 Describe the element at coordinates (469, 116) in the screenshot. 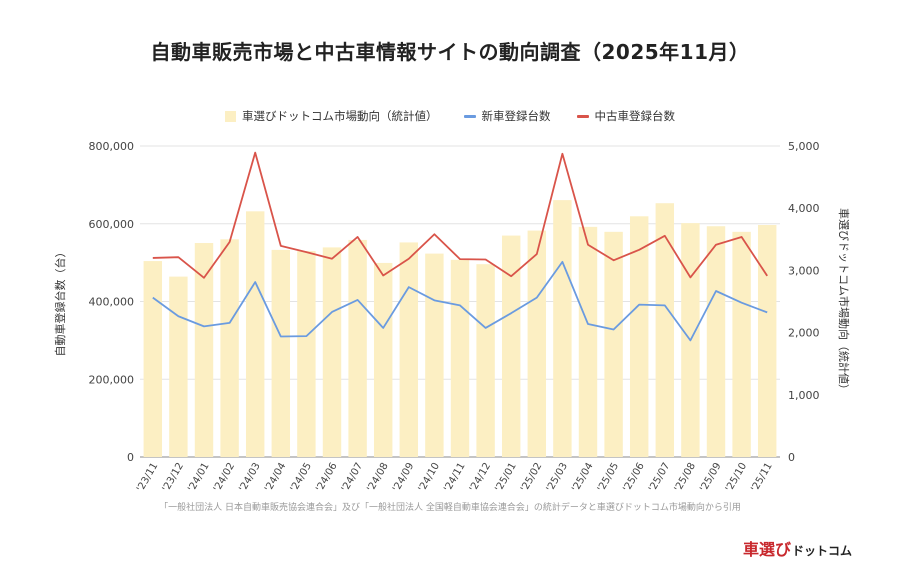

I see `legend-swatch-new-car` at that location.